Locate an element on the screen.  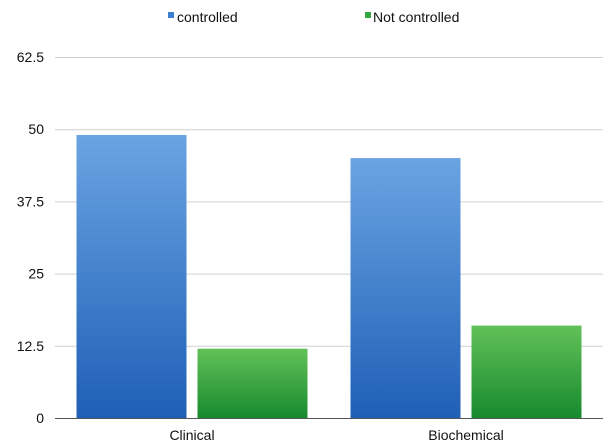
x-category-label: Clinical is located at coordinates (191, 435).